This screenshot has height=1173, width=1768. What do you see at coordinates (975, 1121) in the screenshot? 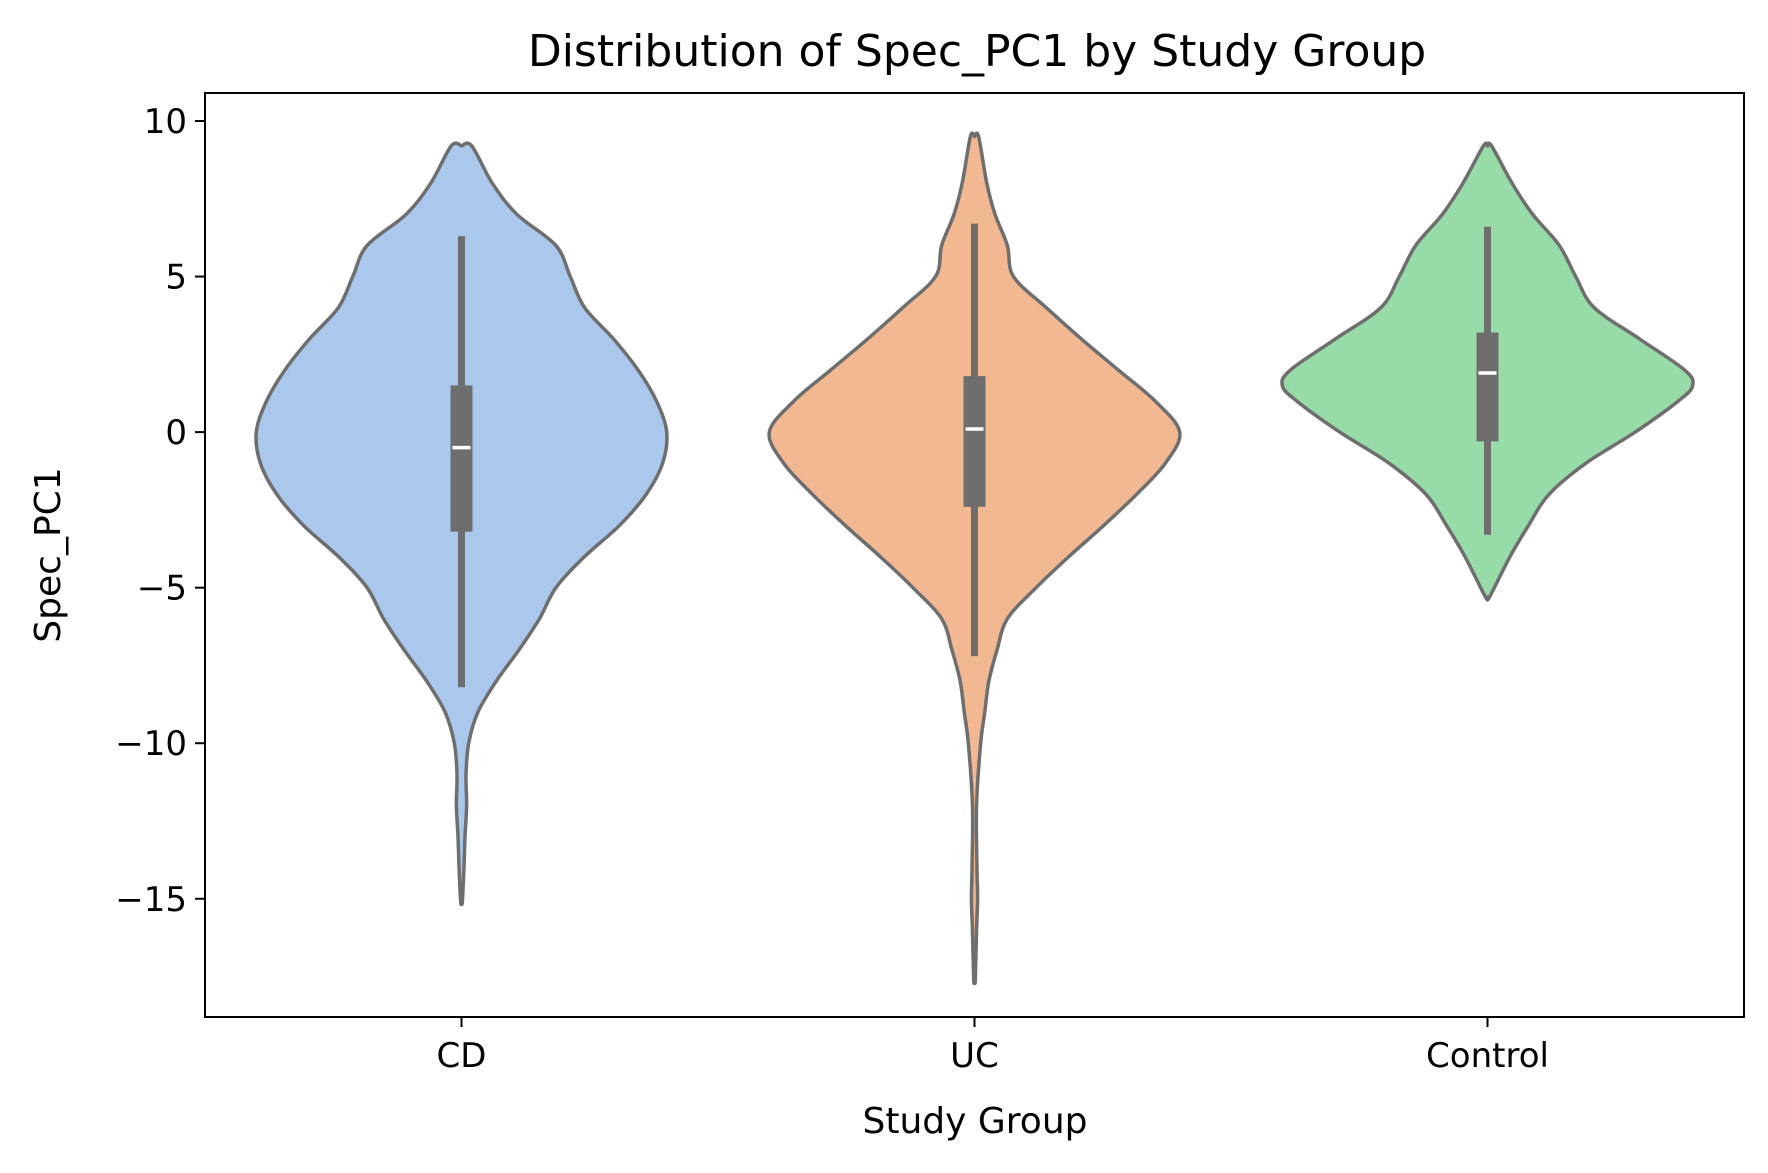
I see `x-axis-label: Study Group` at bounding box center [975, 1121].